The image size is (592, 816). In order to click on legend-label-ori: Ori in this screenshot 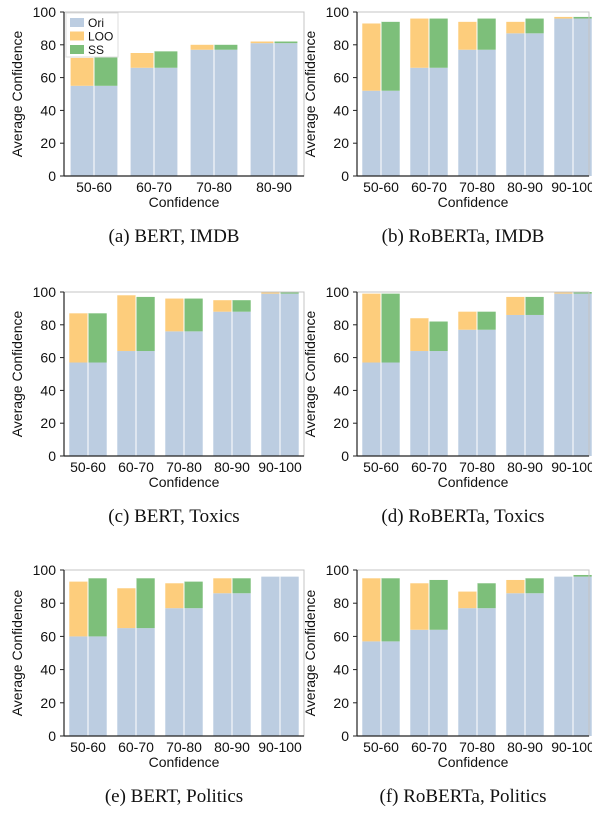, I will do `click(96, 23)`.